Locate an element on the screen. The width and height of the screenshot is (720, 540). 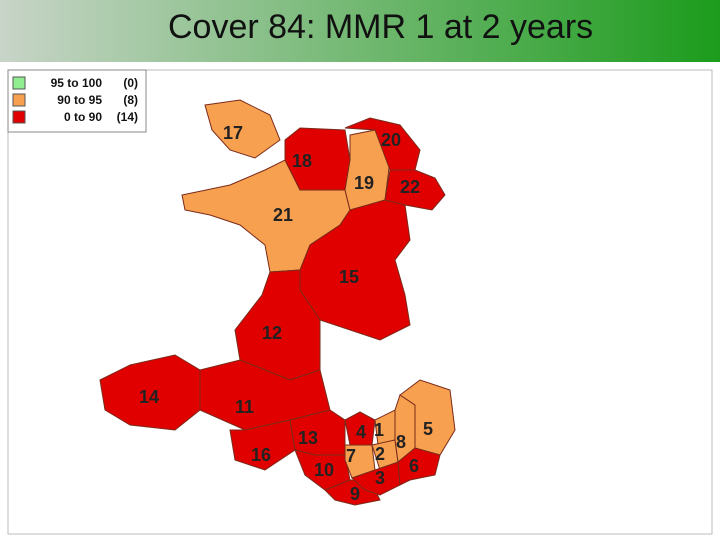
legend-count: (14) is located at coordinates (127, 117).